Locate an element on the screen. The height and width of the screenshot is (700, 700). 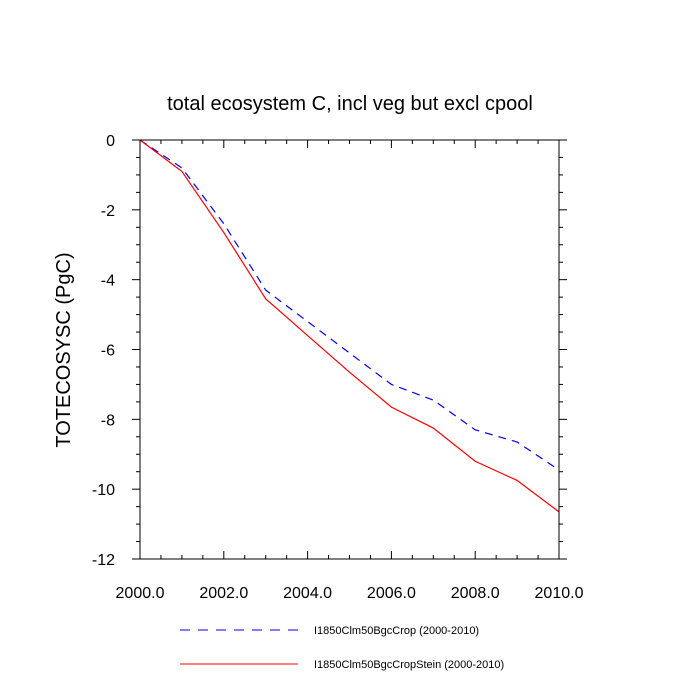
legend-label-1: I1850Clm50BgcCrop (2000-2010) is located at coordinates (396, 631).